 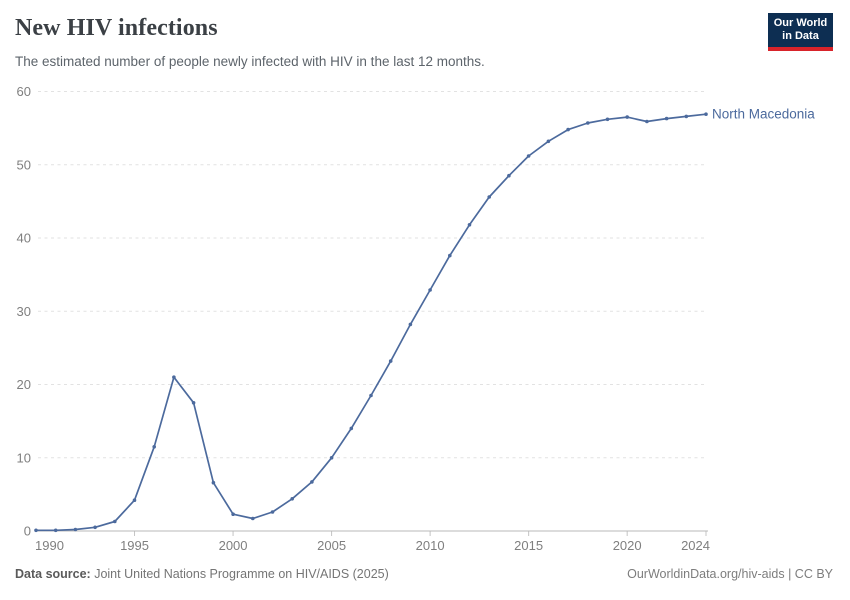 I want to click on owid-logo-line1: Our World, so click(x=800, y=23).